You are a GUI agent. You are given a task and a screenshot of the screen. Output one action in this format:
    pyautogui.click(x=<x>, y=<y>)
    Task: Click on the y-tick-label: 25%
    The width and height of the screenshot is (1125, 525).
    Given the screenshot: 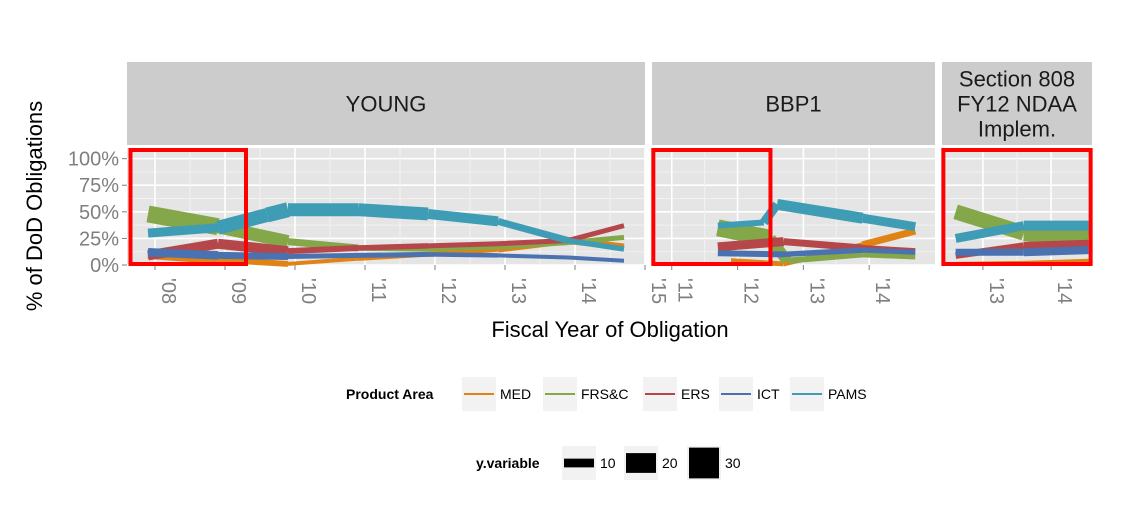 What is the action you would take?
    pyautogui.click(x=99, y=239)
    